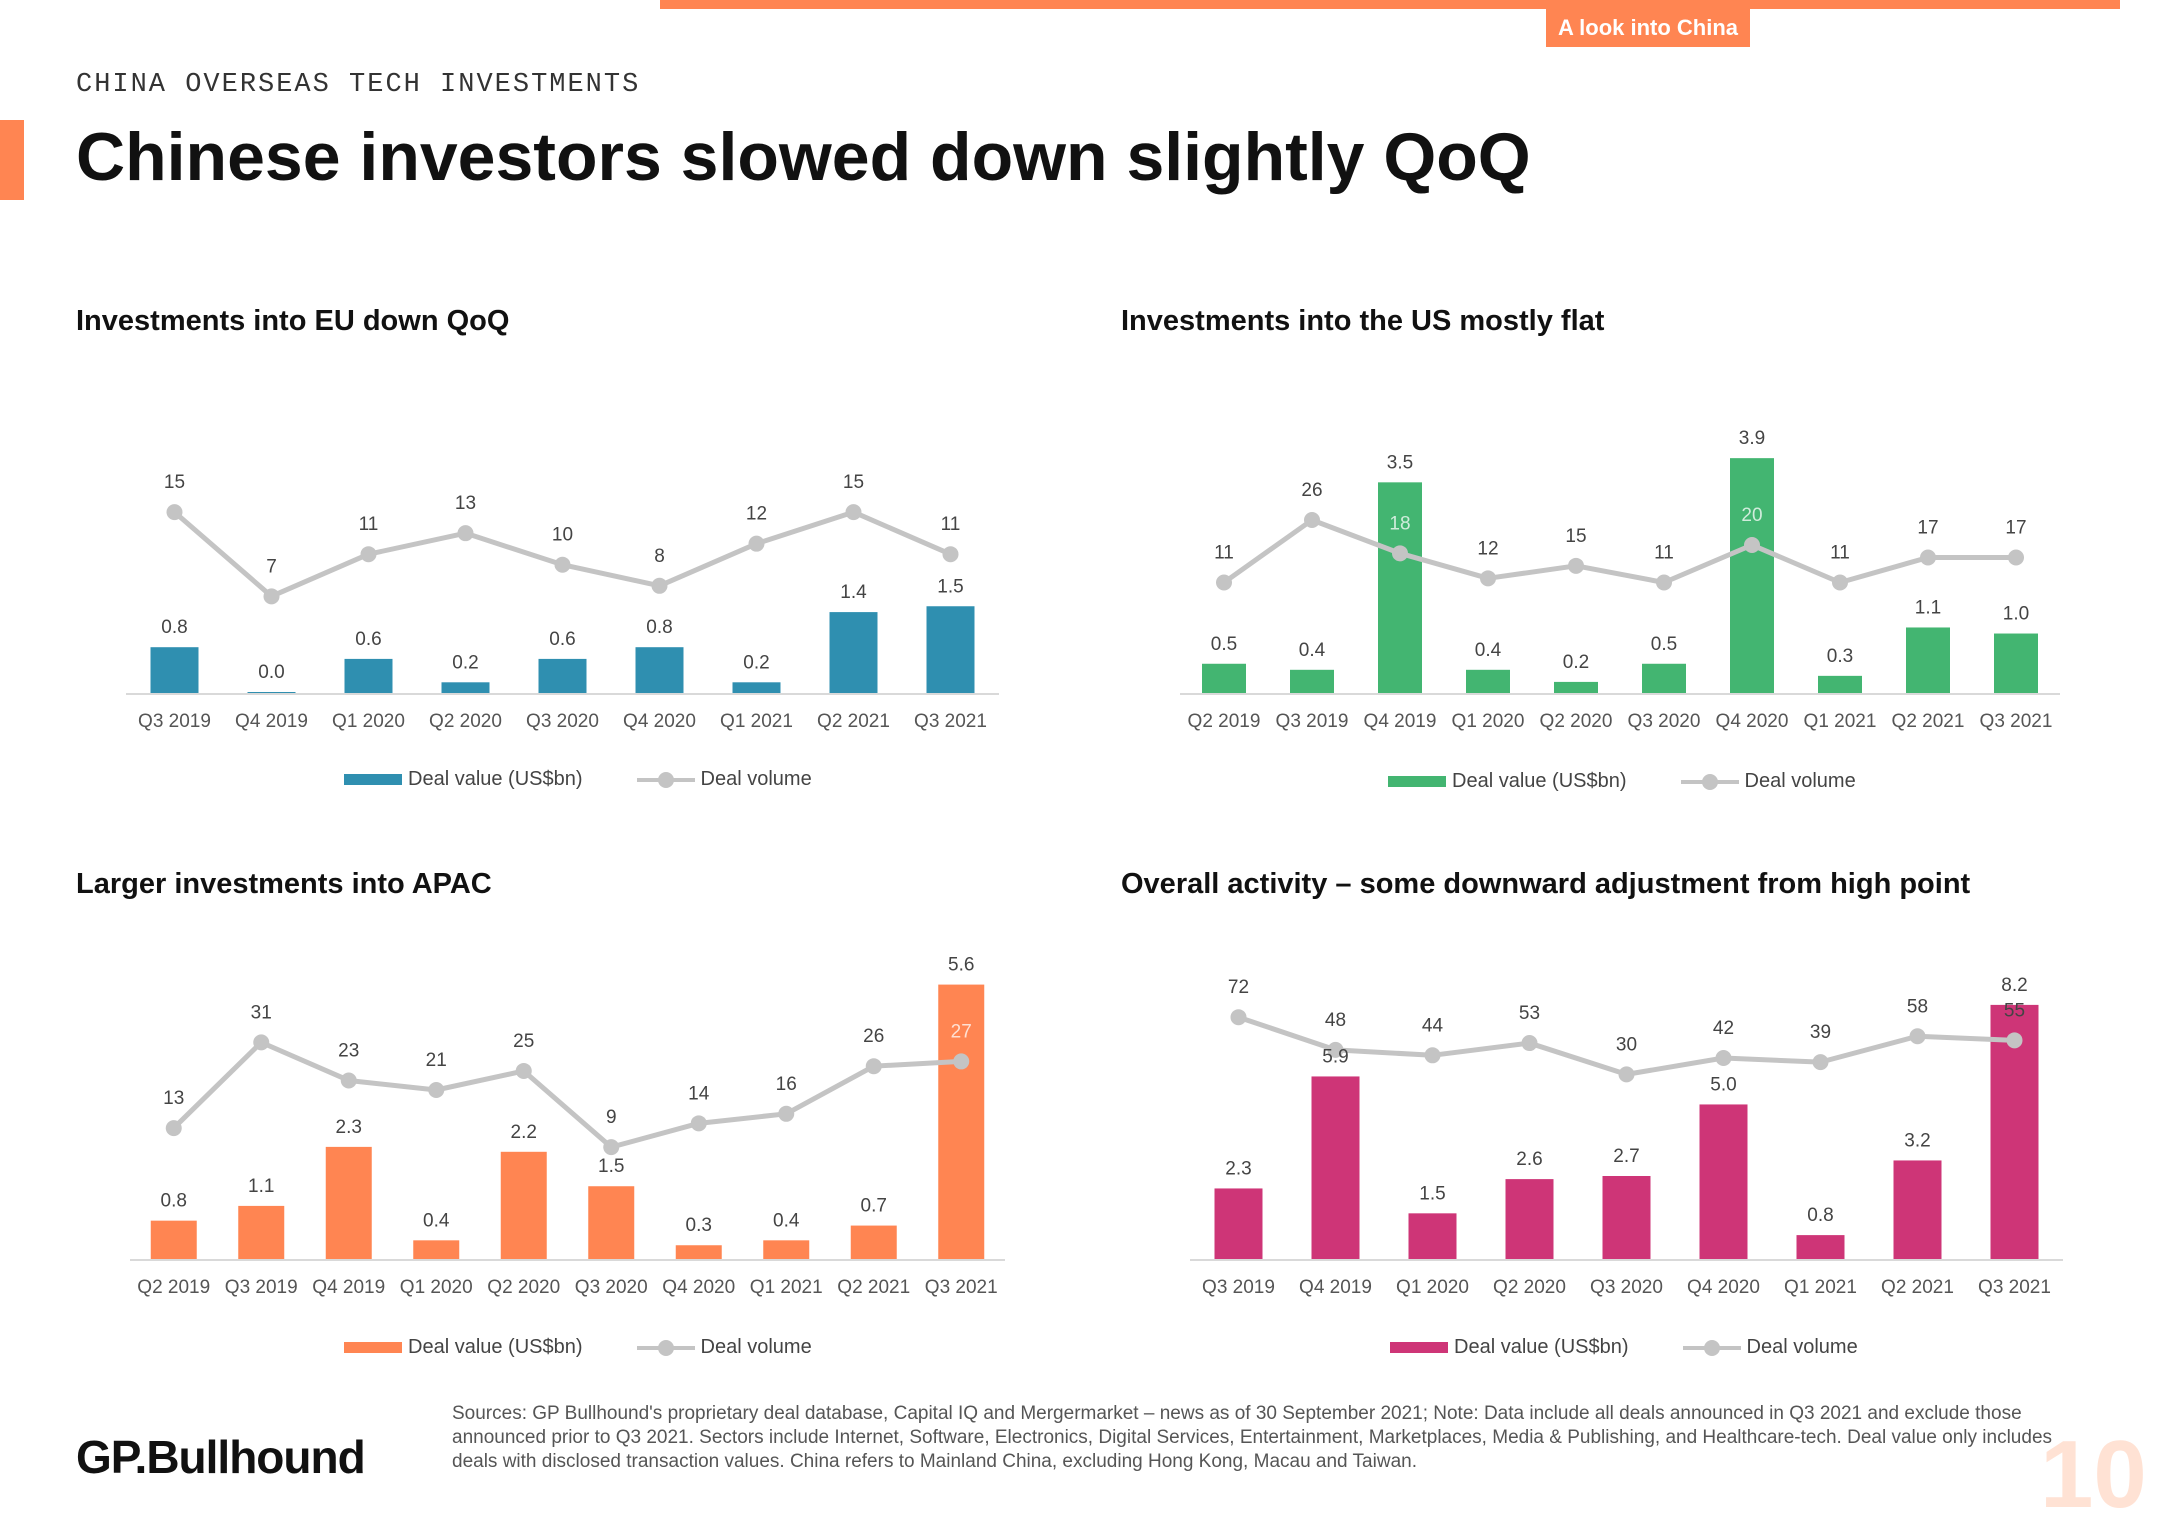  What do you see at coordinates (874, 1206) in the screenshot?
I see `bar-value-label: 0.7` at bounding box center [874, 1206].